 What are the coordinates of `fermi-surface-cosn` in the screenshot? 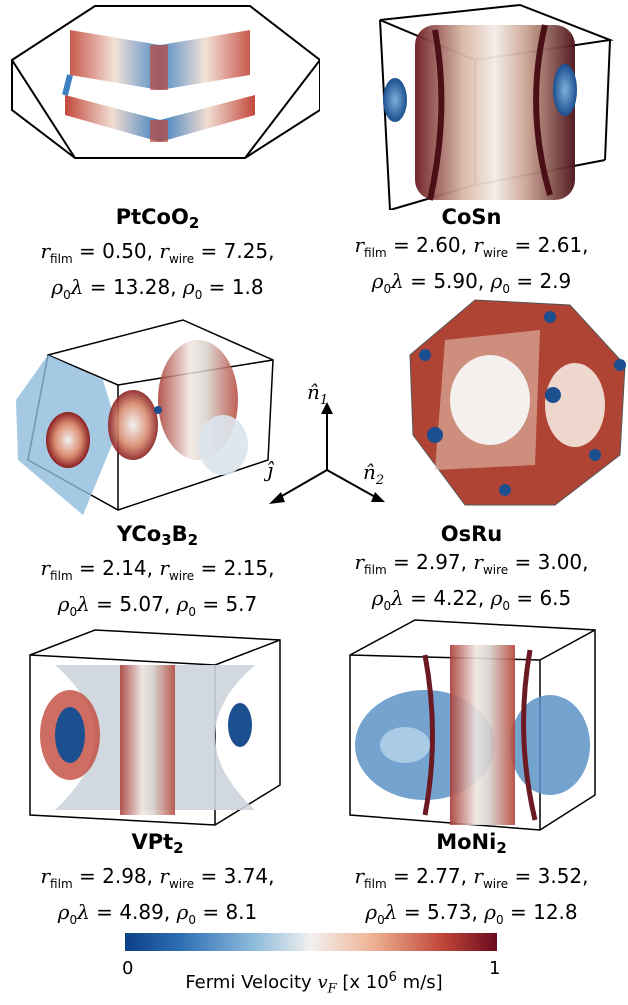 It's located at (500, 105).